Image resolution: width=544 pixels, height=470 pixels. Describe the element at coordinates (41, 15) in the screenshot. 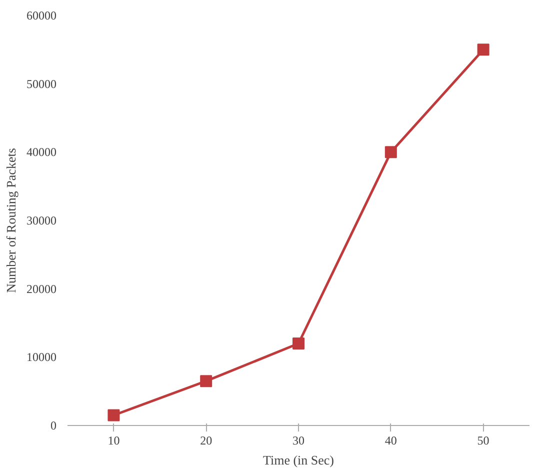

I see `y-tick-label: 60000` at that location.